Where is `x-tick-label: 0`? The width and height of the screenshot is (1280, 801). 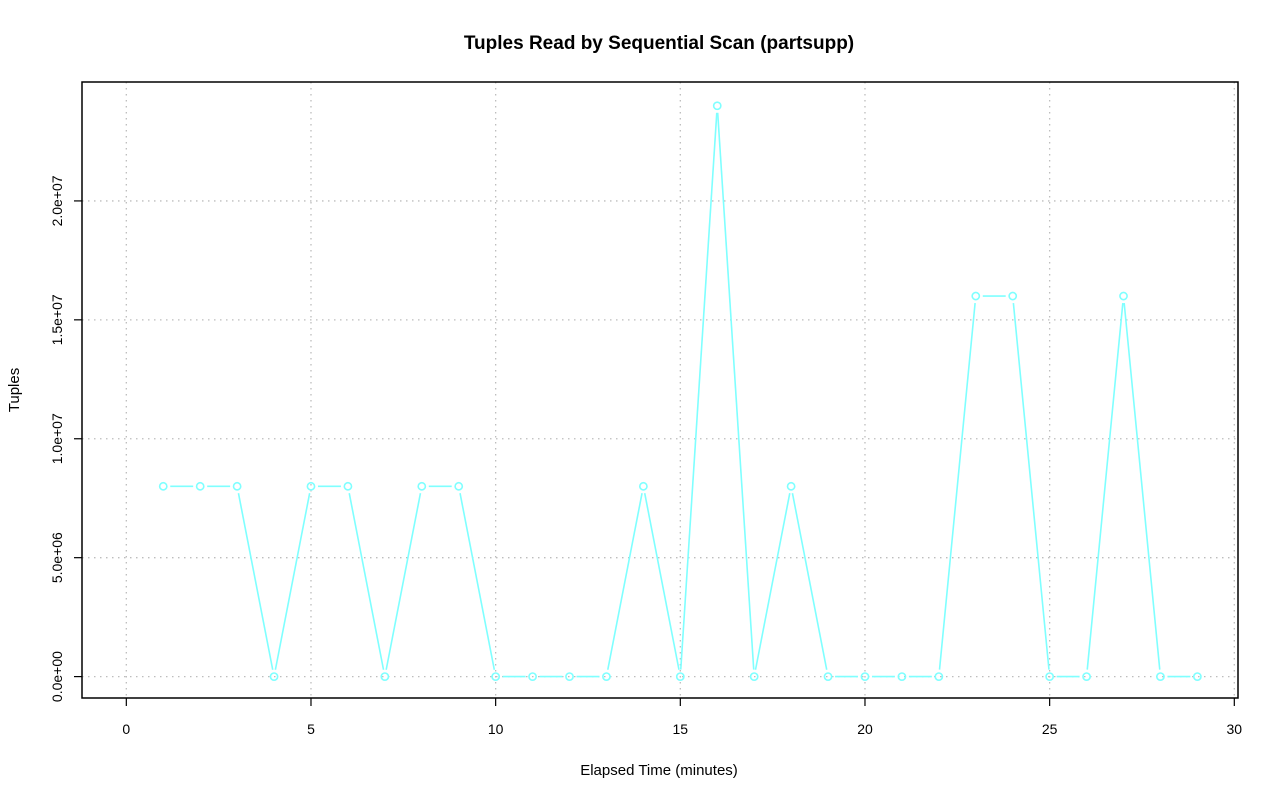 x-tick-label: 0 is located at coordinates (126, 729).